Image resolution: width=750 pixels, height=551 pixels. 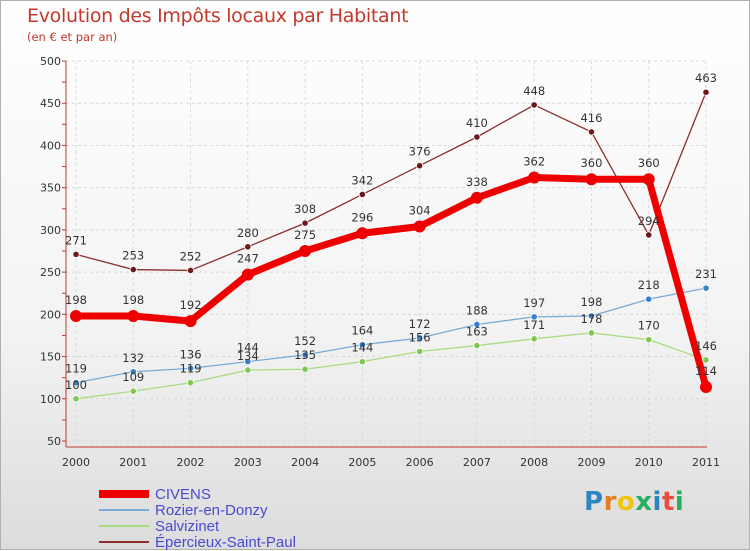 I want to click on legend-label-salvizinet: Salvizinet, so click(x=187, y=526).